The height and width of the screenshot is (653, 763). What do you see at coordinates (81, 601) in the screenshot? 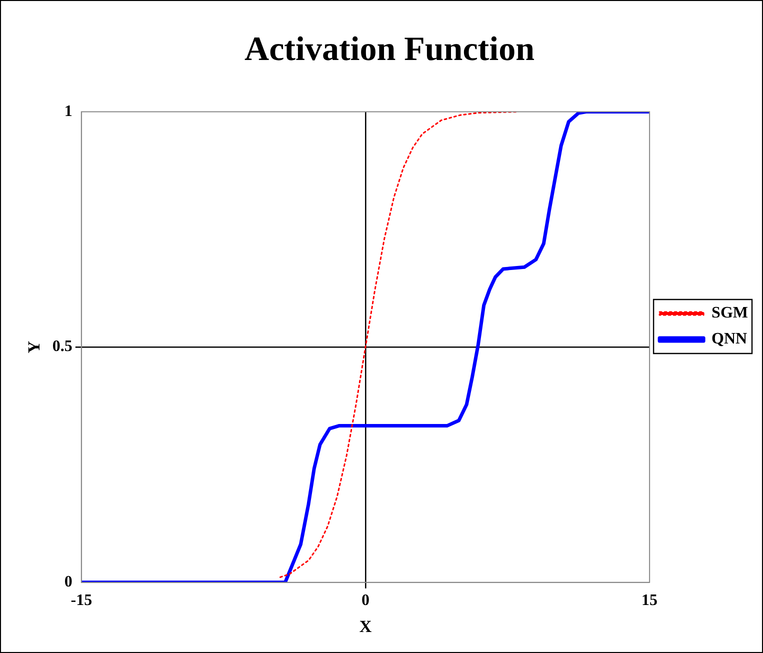
I see `x-tick-label: -15` at bounding box center [81, 601].